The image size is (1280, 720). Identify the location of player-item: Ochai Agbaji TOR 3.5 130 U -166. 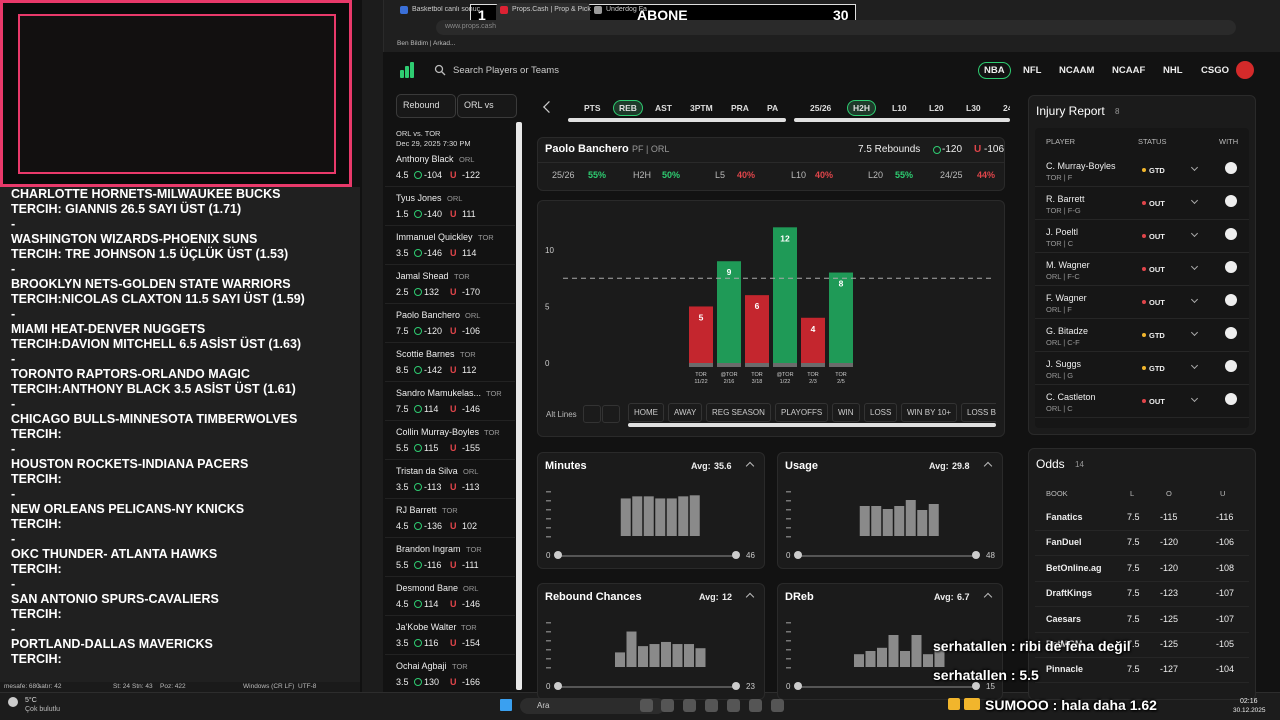
(450, 672).